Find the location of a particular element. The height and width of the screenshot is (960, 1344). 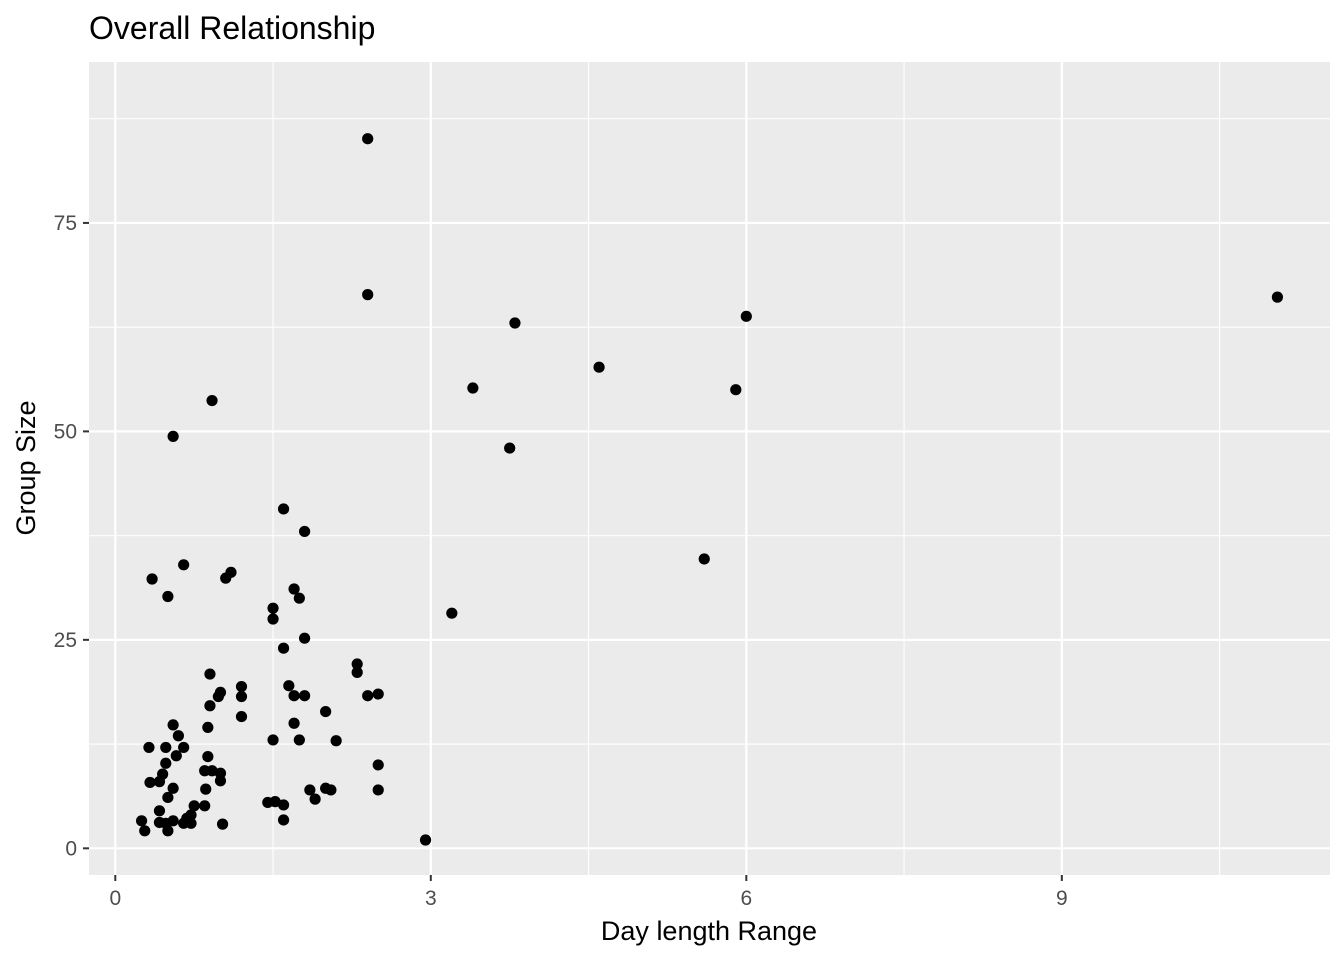

y-tick-label: 25 is located at coordinates (65, 640).